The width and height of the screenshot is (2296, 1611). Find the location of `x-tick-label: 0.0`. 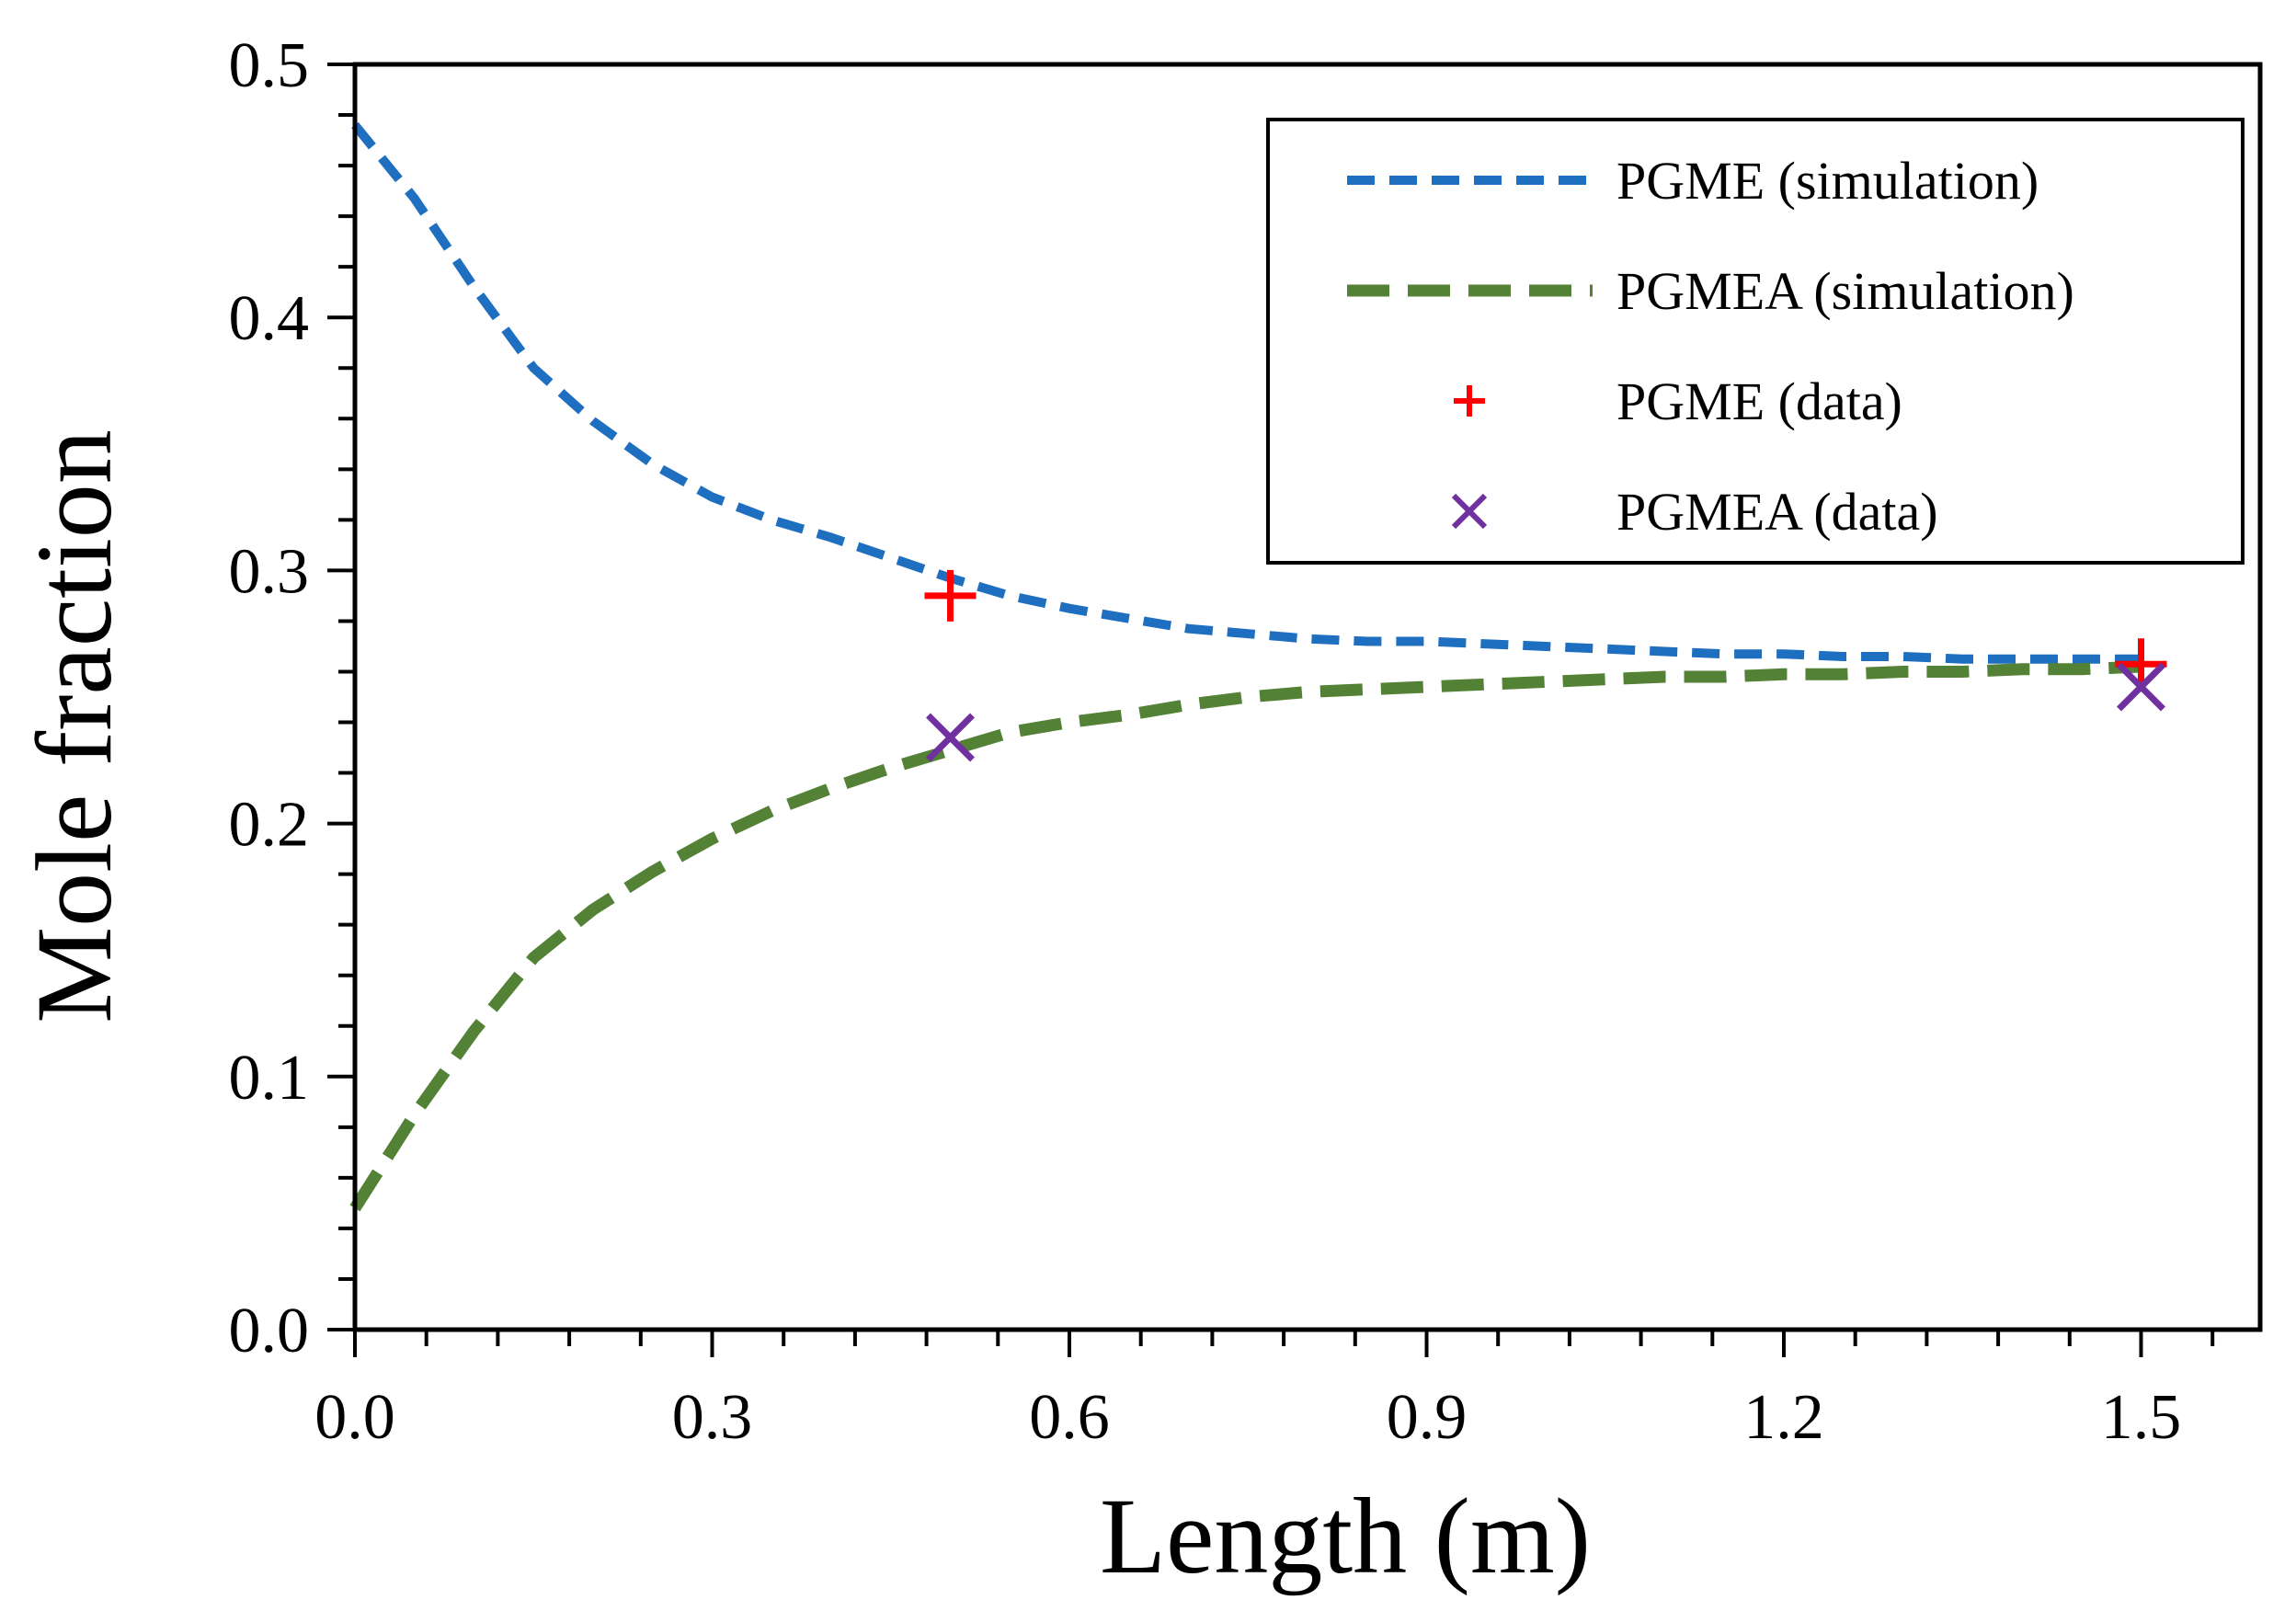

x-tick-label: 0.0 is located at coordinates (354, 1417).